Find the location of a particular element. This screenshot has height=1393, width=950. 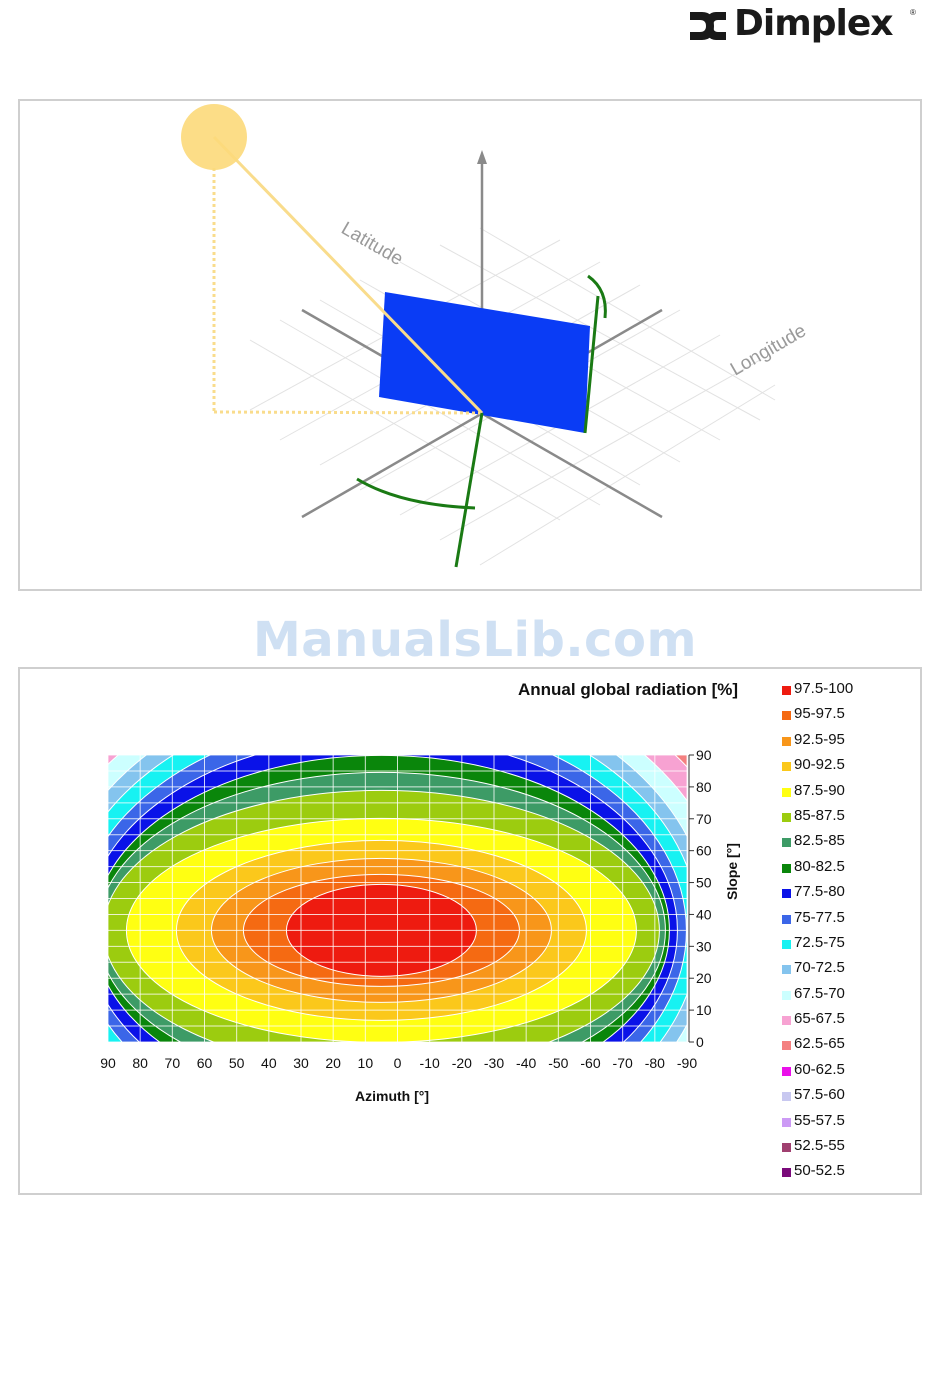

x-tick-label: 80 is located at coordinates (140, 1063).